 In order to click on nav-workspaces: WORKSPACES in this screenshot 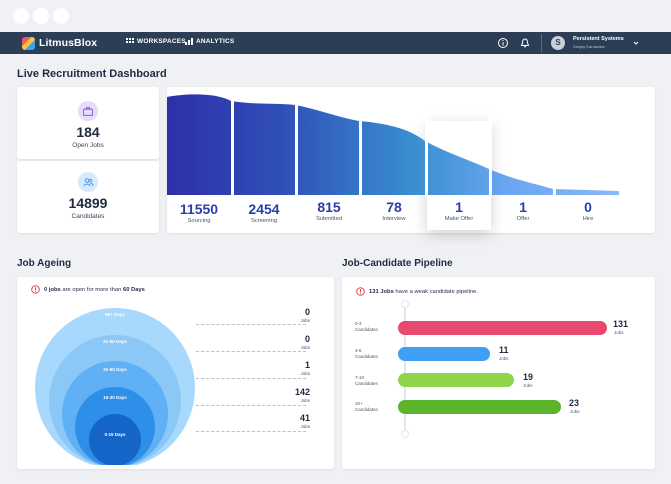, I will do `click(156, 41)`.